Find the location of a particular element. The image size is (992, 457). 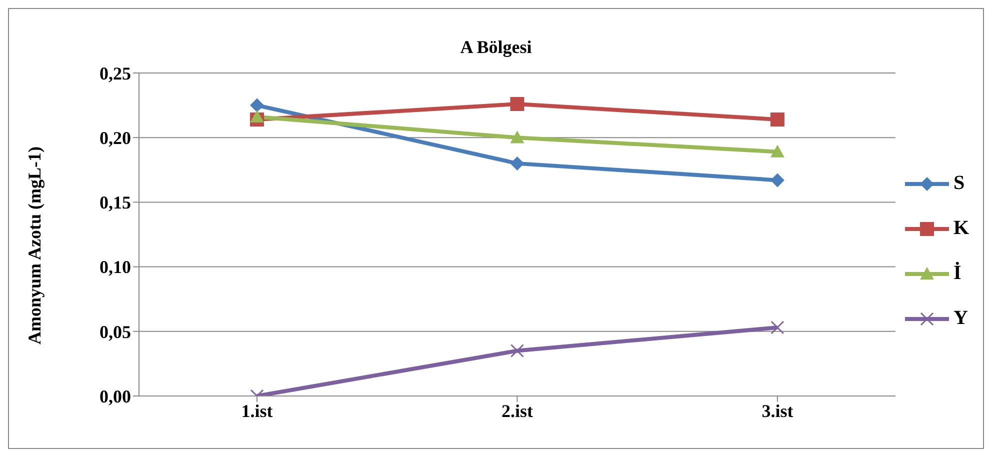

y-tick-label: 0,10 is located at coordinates (115, 267).